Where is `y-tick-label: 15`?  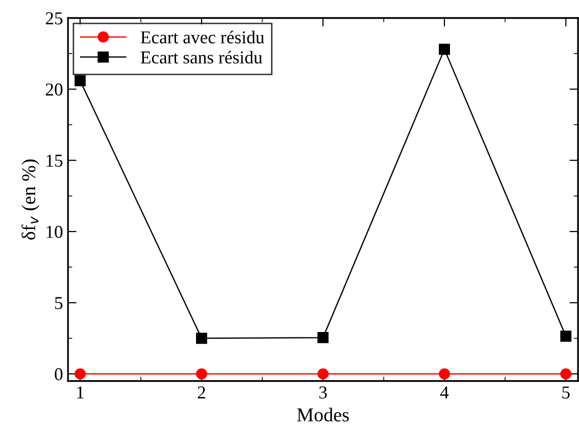 y-tick-label: 15 is located at coordinates (54, 160).